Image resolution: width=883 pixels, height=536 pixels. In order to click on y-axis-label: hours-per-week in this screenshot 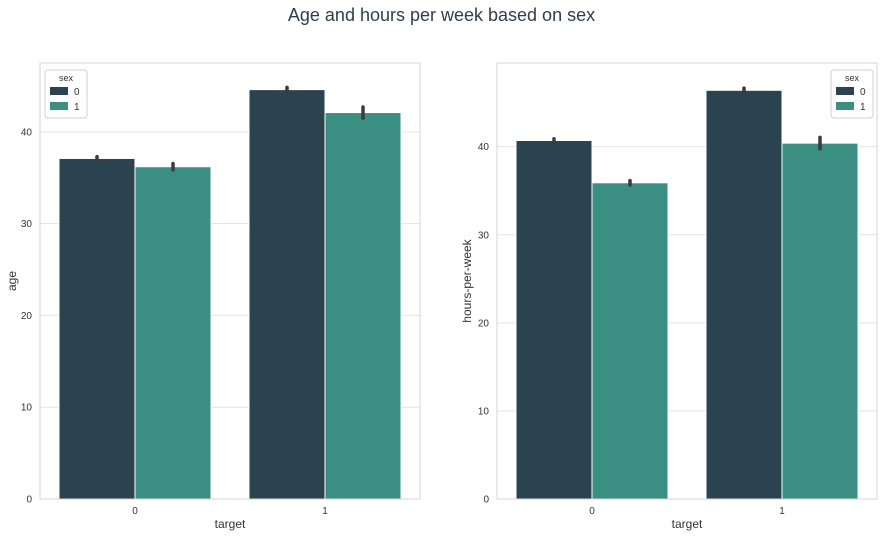, I will do `click(467, 280)`.